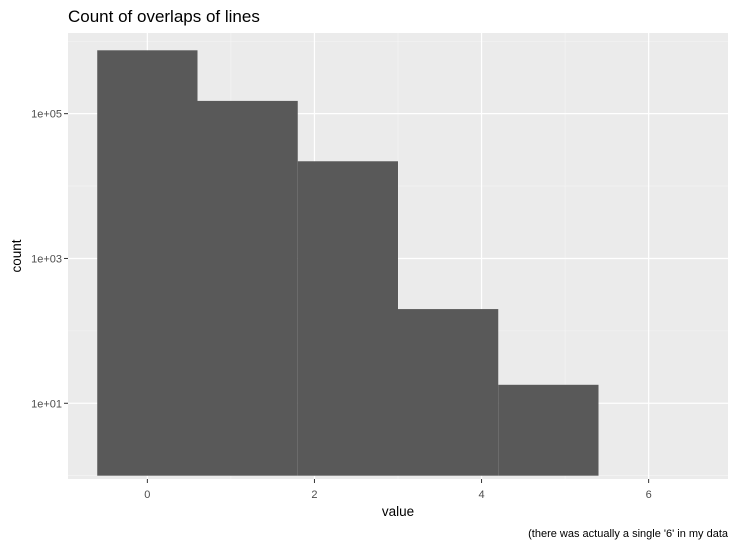  I want to click on x-tick-label: 6, so click(649, 495).